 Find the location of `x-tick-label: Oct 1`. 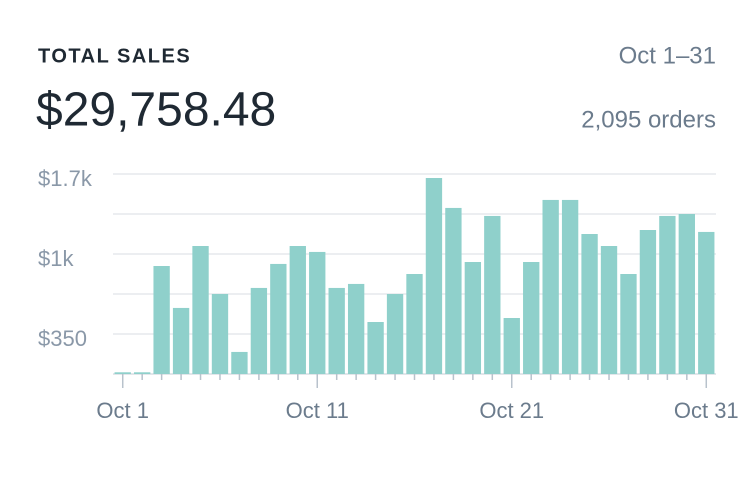

x-tick-label: Oct 1 is located at coordinates (122, 410).